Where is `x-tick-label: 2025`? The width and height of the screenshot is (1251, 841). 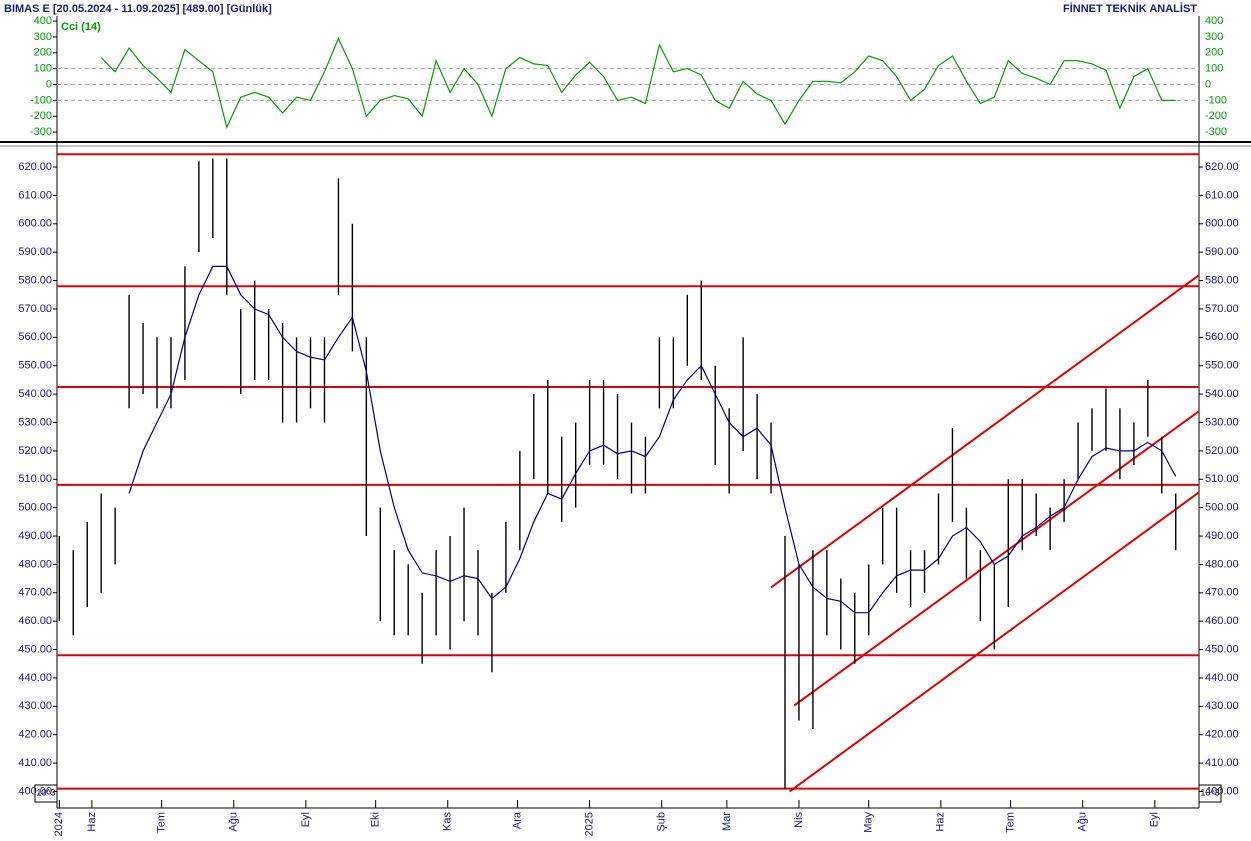
x-tick-label: 2025 is located at coordinates (590, 824).